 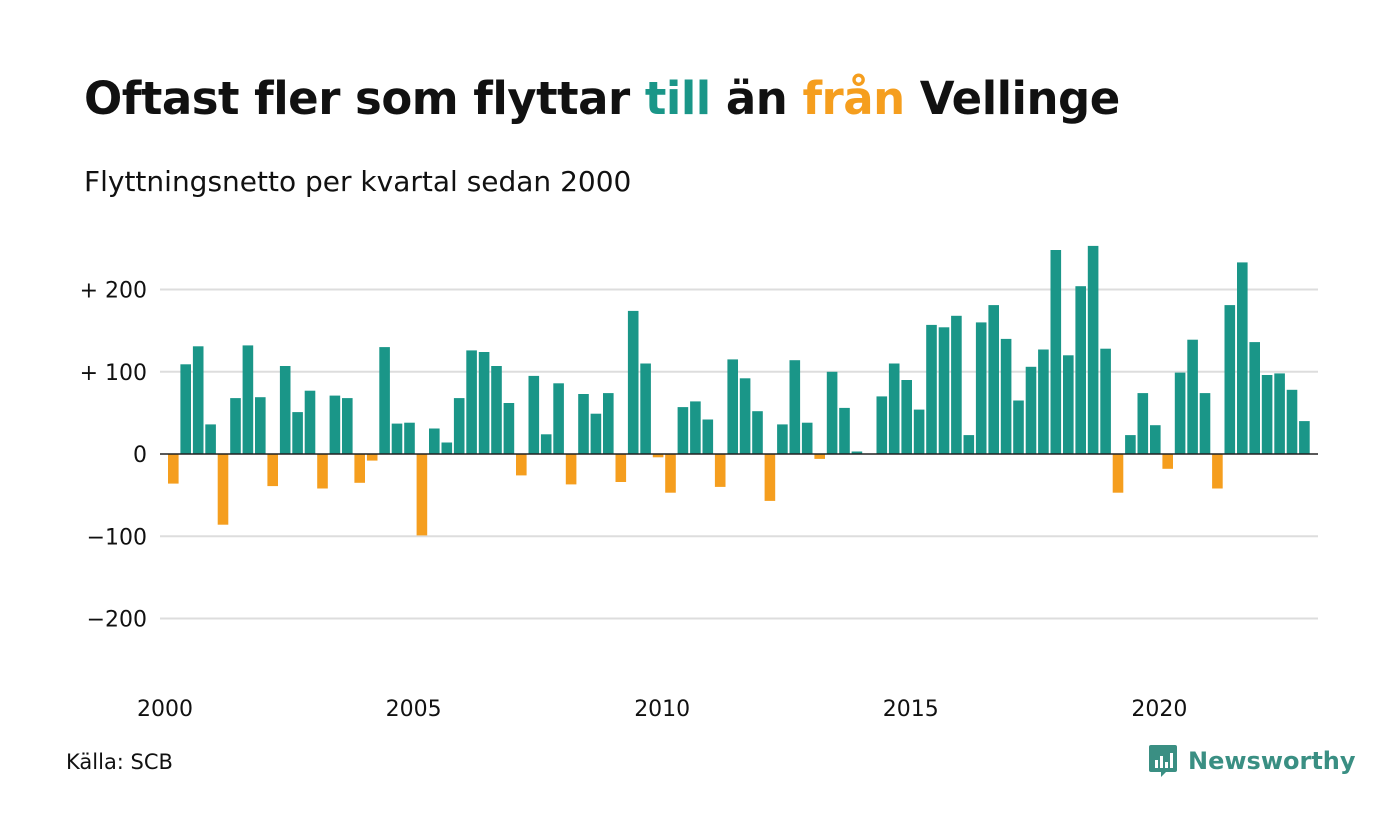 What do you see at coordinates (113, 291) in the screenshot?
I see `y-tick-label: + 200` at bounding box center [113, 291].